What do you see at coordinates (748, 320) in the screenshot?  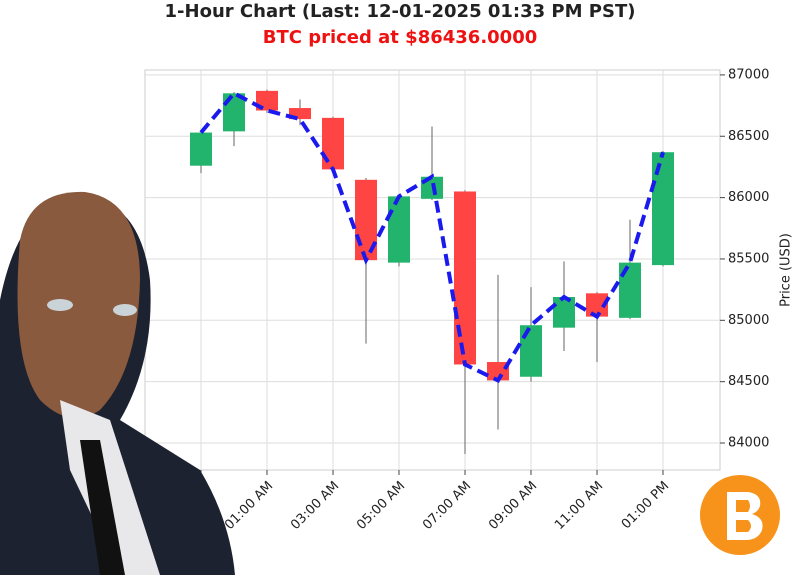 I see `y-tick-label: 85000` at bounding box center [748, 320].